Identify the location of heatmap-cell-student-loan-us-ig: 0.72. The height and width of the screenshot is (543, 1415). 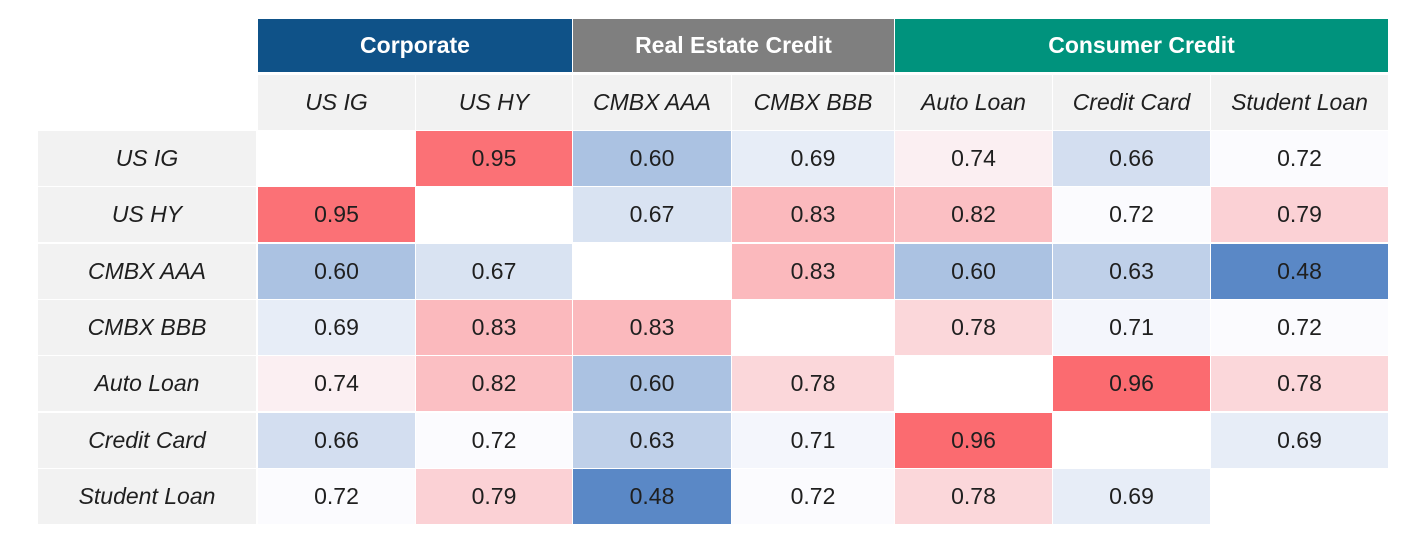
(336, 496).